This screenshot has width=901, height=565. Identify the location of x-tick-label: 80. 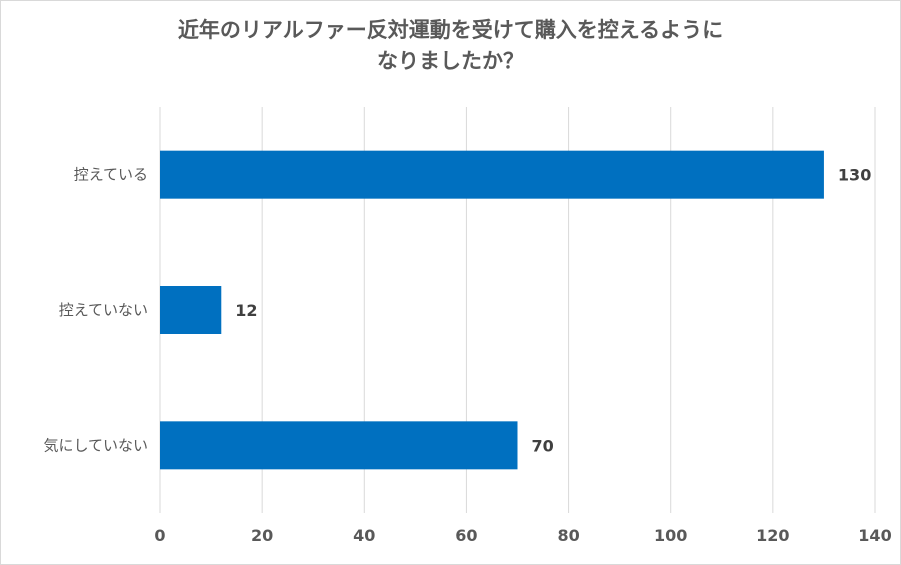
(568, 535).